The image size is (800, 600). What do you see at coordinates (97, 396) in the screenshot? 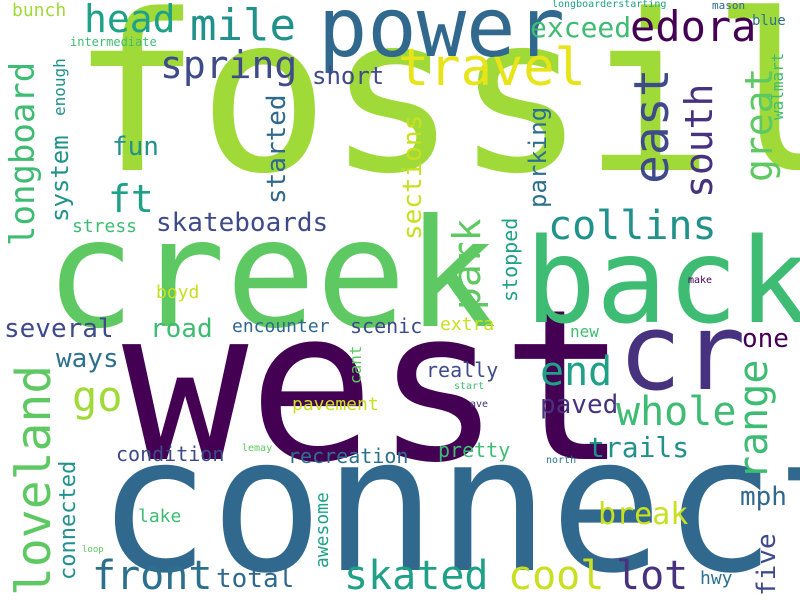
I see `word-go: go` at bounding box center [97, 396].